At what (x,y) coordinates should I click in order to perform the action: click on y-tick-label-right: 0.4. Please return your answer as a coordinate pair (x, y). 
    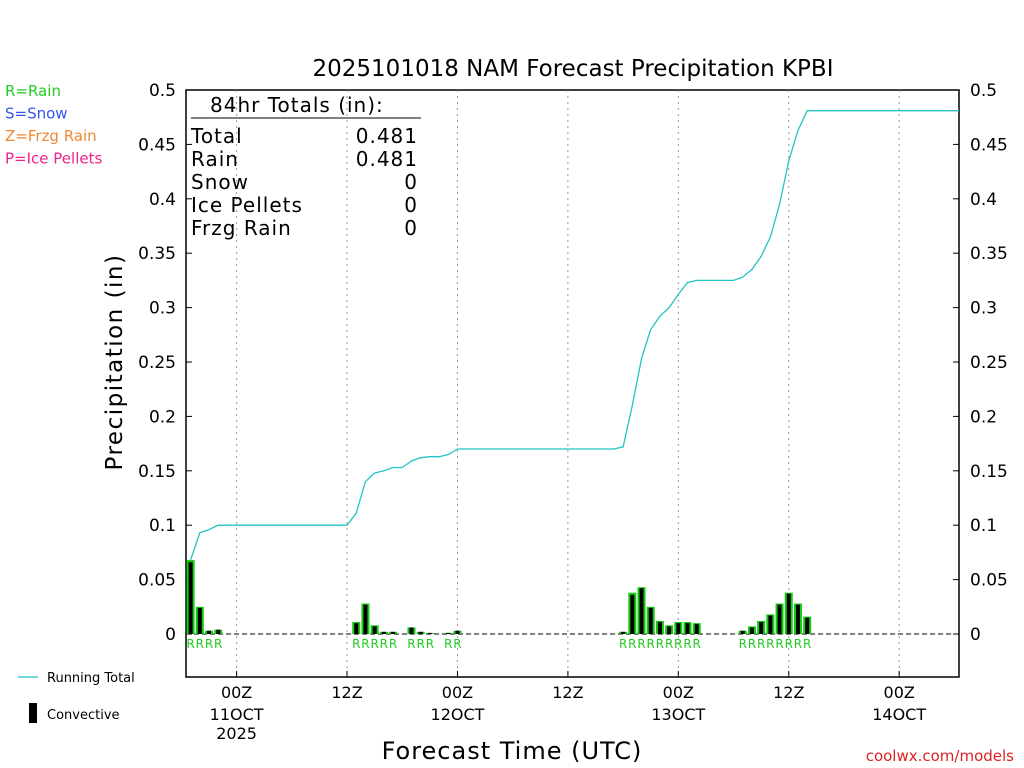
    Looking at the image, I should click on (983, 200).